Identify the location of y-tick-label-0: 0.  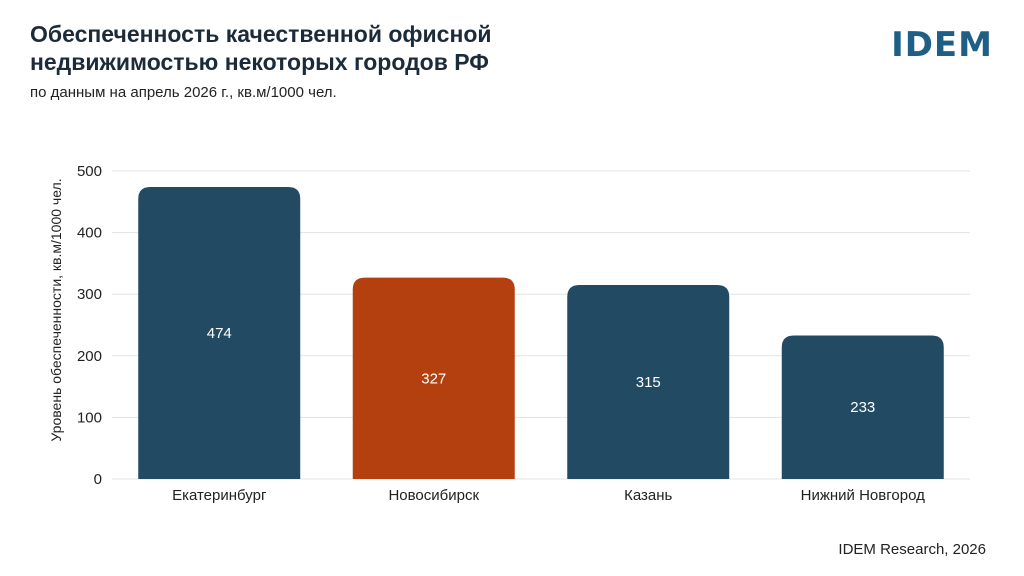
(98, 479).